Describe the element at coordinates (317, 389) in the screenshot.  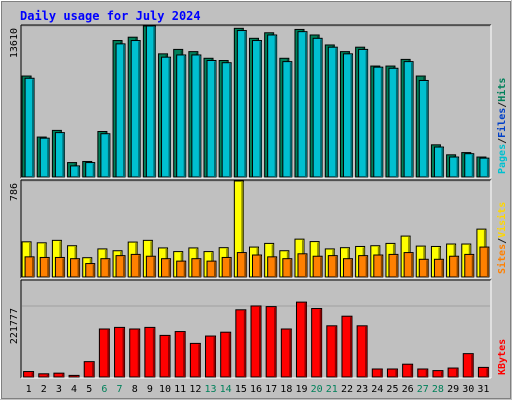
I see `x-tick-label: 20` at that location.